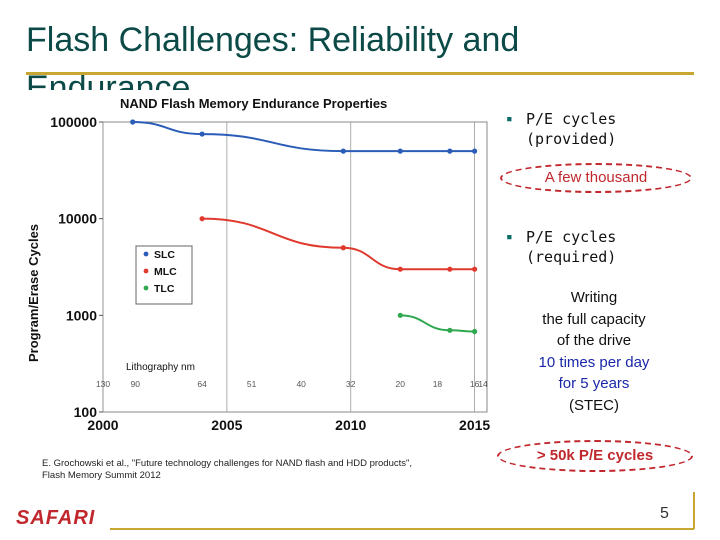 The height and width of the screenshot is (540, 720). Describe the element at coordinates (596, 178) in the screenshot. I see `callout-few-thousand: A few thousand` at that location.